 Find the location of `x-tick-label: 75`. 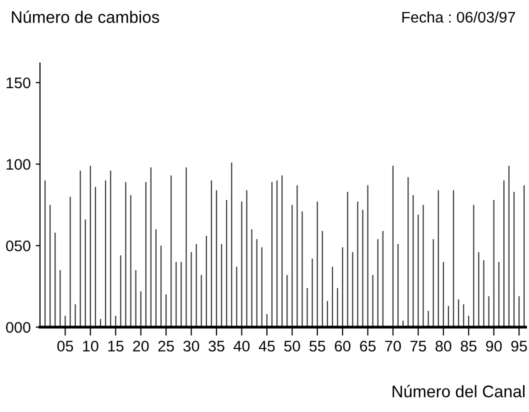

x-tick-label: 75 is located at coordinates (418, 346).